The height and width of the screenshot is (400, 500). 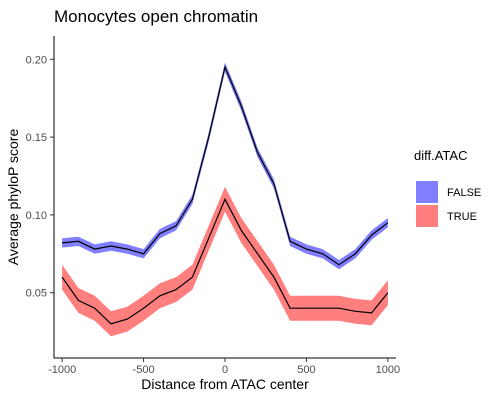 What do you see at coordinates (36, 138) in the screenshot?
I see `y-tick-label: 0.15` at bounding box center [36, 138].